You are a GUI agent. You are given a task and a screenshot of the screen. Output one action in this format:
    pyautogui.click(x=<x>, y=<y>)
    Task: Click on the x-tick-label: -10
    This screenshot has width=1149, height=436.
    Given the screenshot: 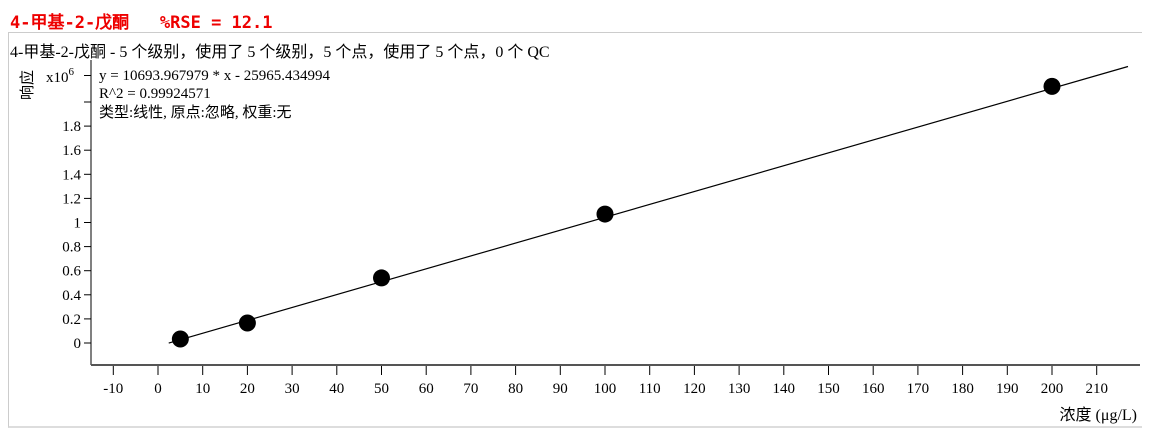 What is the action you would take?
    pyautogui.click(x=113, y=389)
    